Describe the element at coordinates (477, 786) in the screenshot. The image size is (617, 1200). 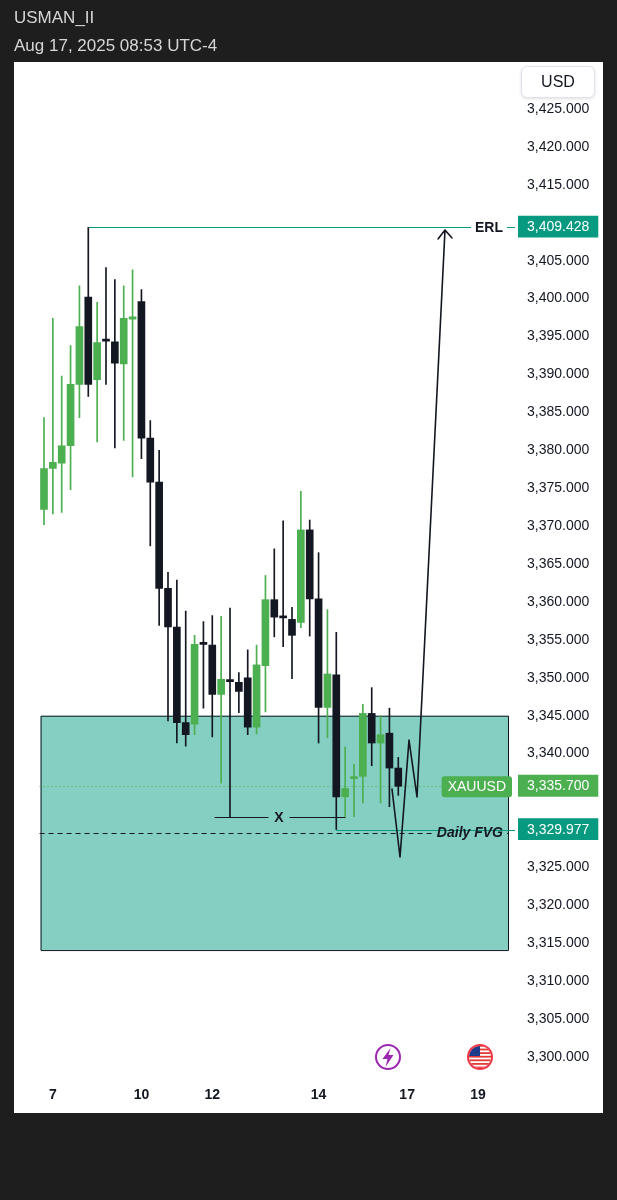
I see `ref-line-label: XAUUSD` at that location.